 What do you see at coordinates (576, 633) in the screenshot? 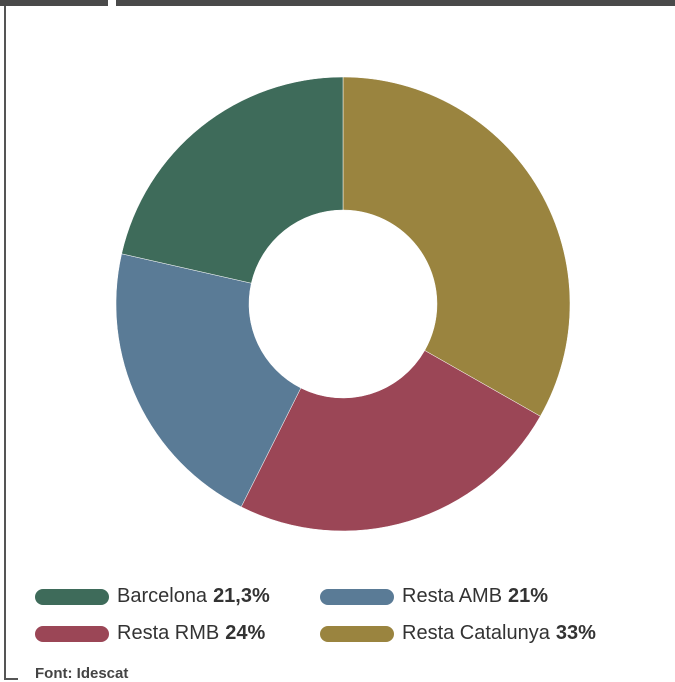
I see `legend-value: 33%` at bounding box center [576, 633].